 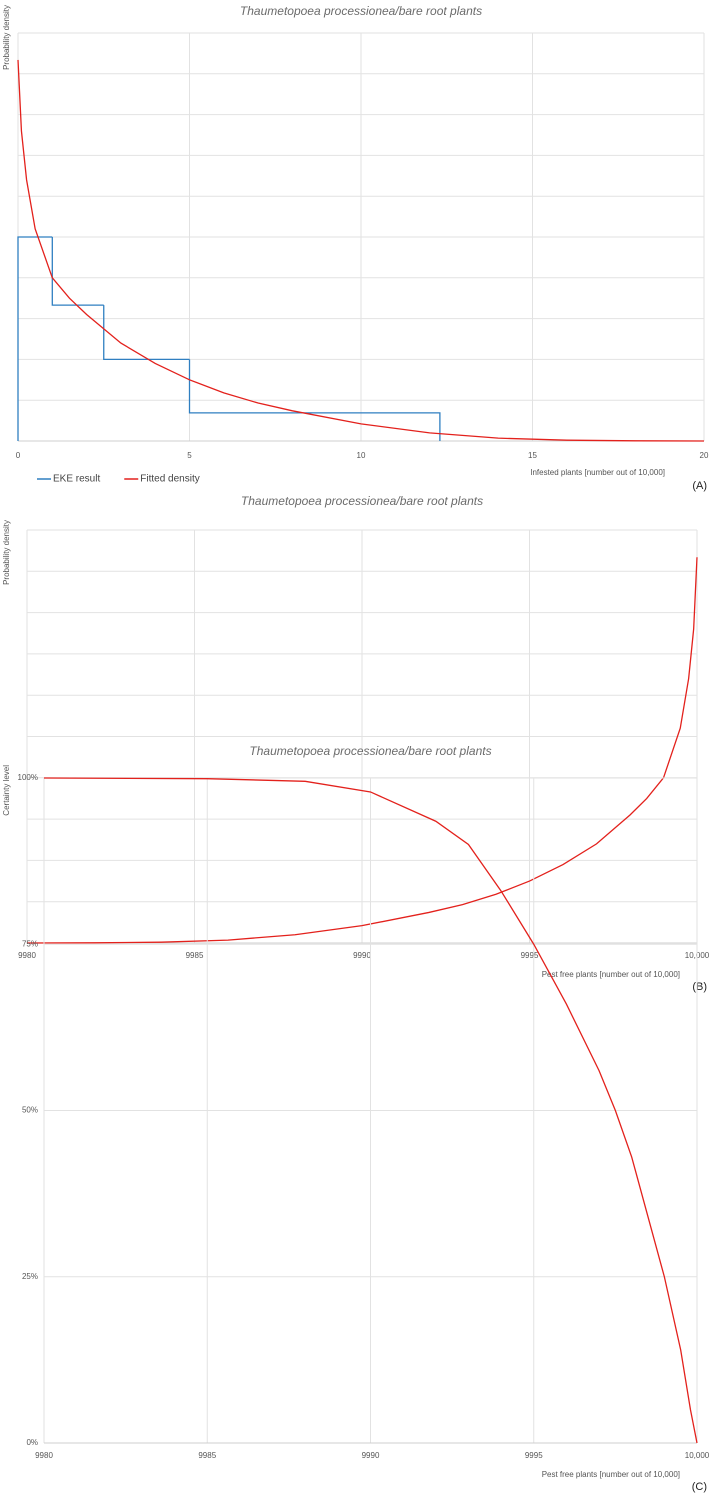 I want to click on y-tick-label: 25%, so click(x=30, y=1276).